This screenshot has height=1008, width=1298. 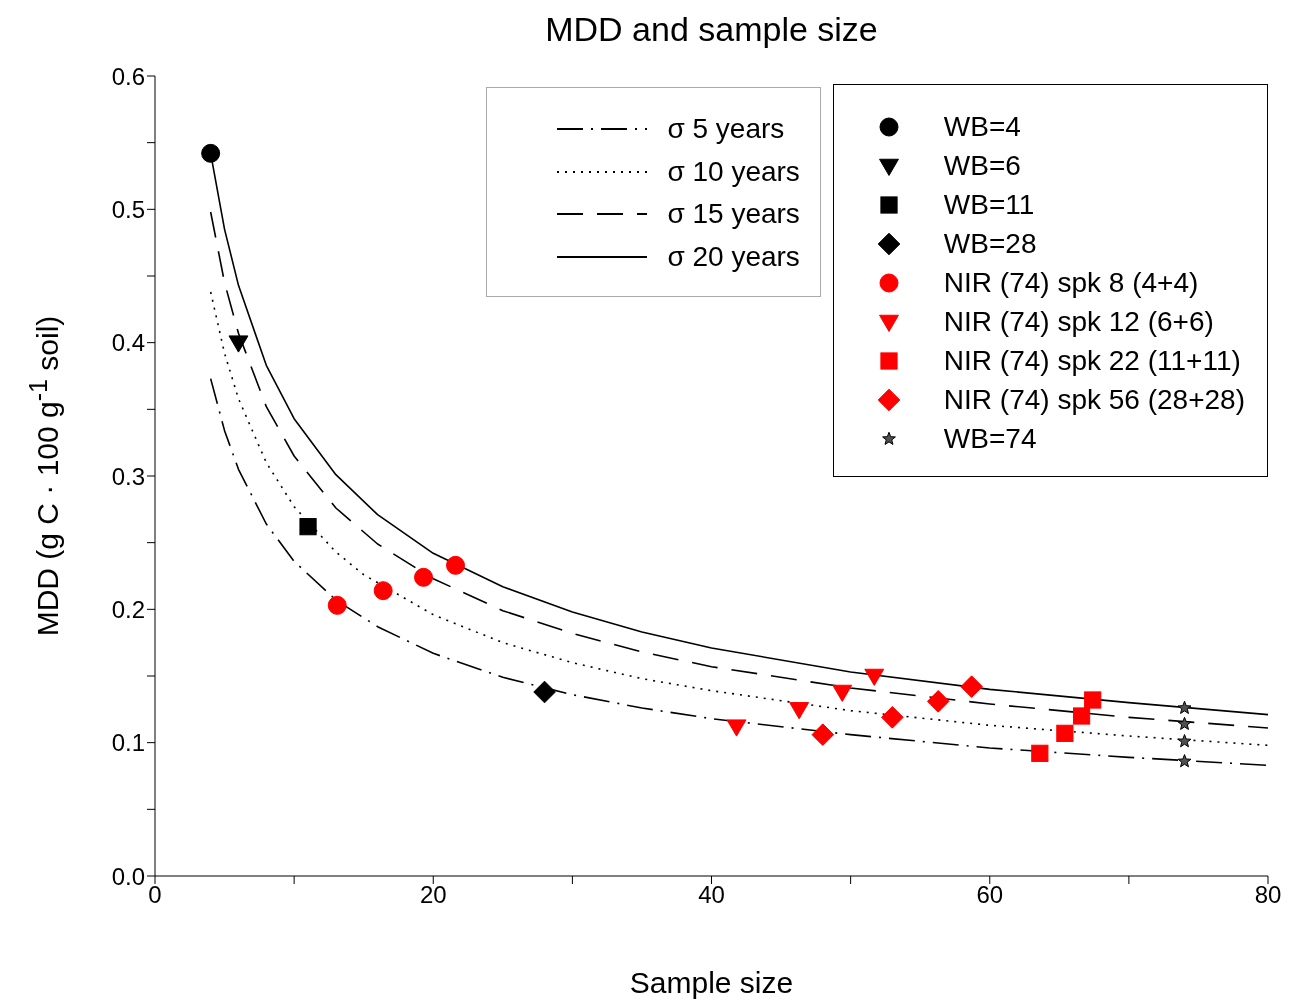 What do you see at coordinates (990, 438) in the screenshot?
I see `legend-label: WB=74` at bounding box center [990, 438].